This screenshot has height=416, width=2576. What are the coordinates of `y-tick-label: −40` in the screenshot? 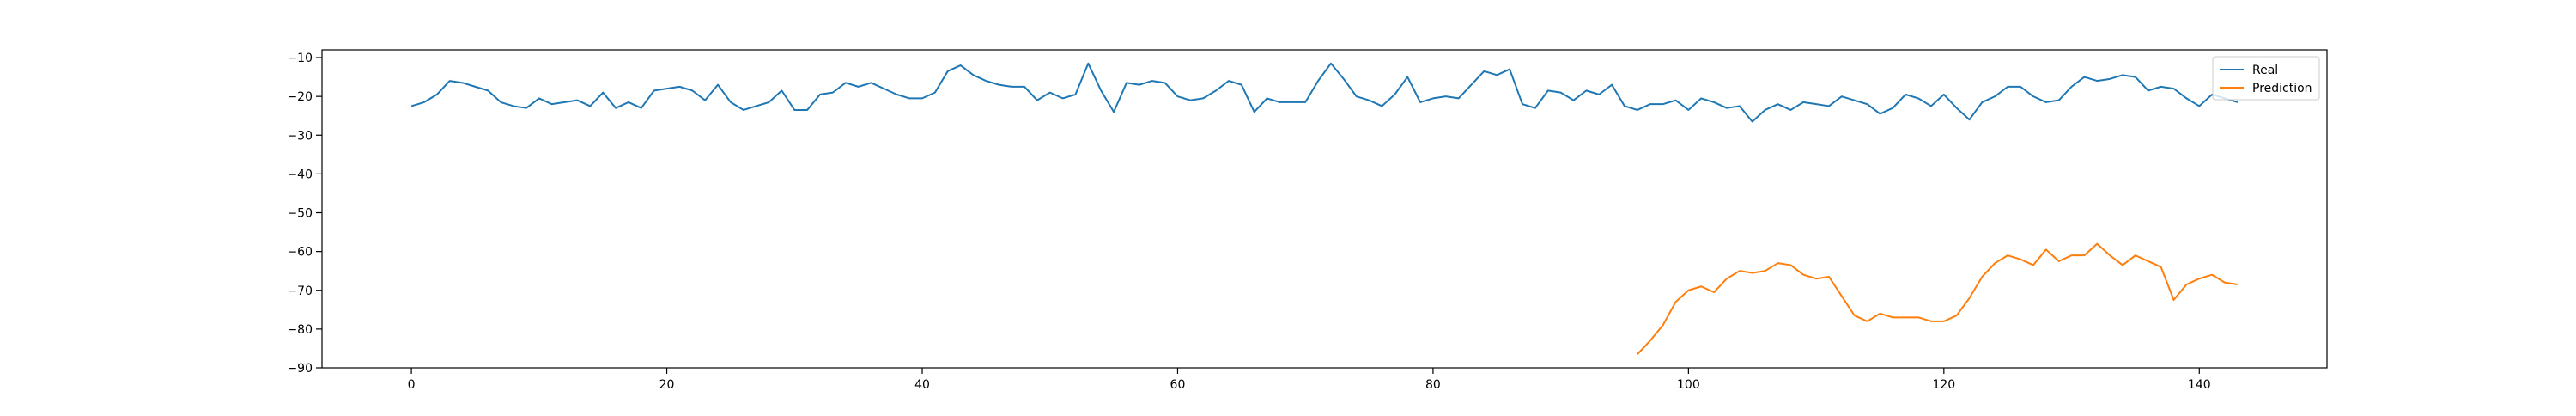 It's located at (300, 175).